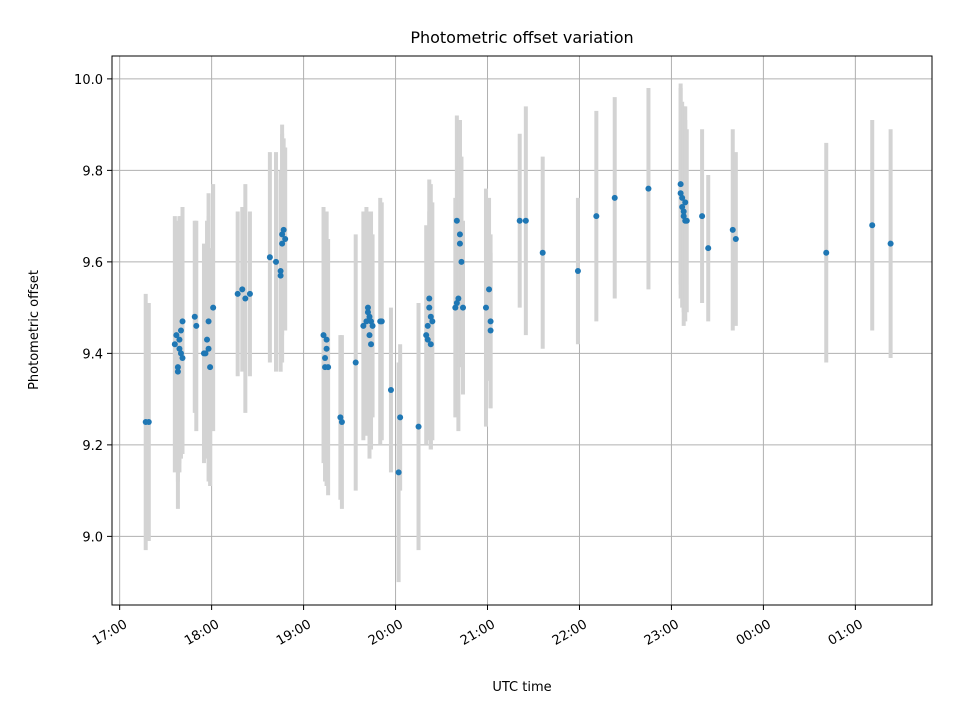 Image resolution: width=960 pixels, height=720 pixels. What do you see at coordinates (34, 330) in the screenshot?
I see `y-axis-label: Photometric offset` at bounding box center [34, 330].